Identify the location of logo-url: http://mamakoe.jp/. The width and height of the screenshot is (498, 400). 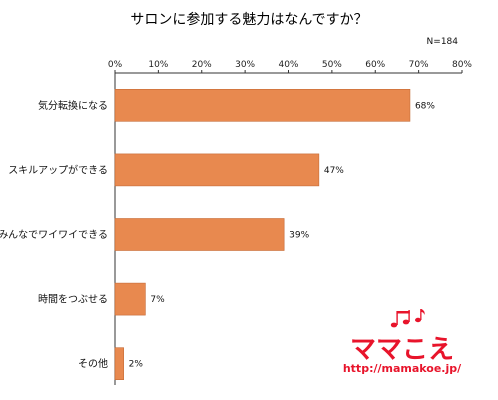
(402, 368).